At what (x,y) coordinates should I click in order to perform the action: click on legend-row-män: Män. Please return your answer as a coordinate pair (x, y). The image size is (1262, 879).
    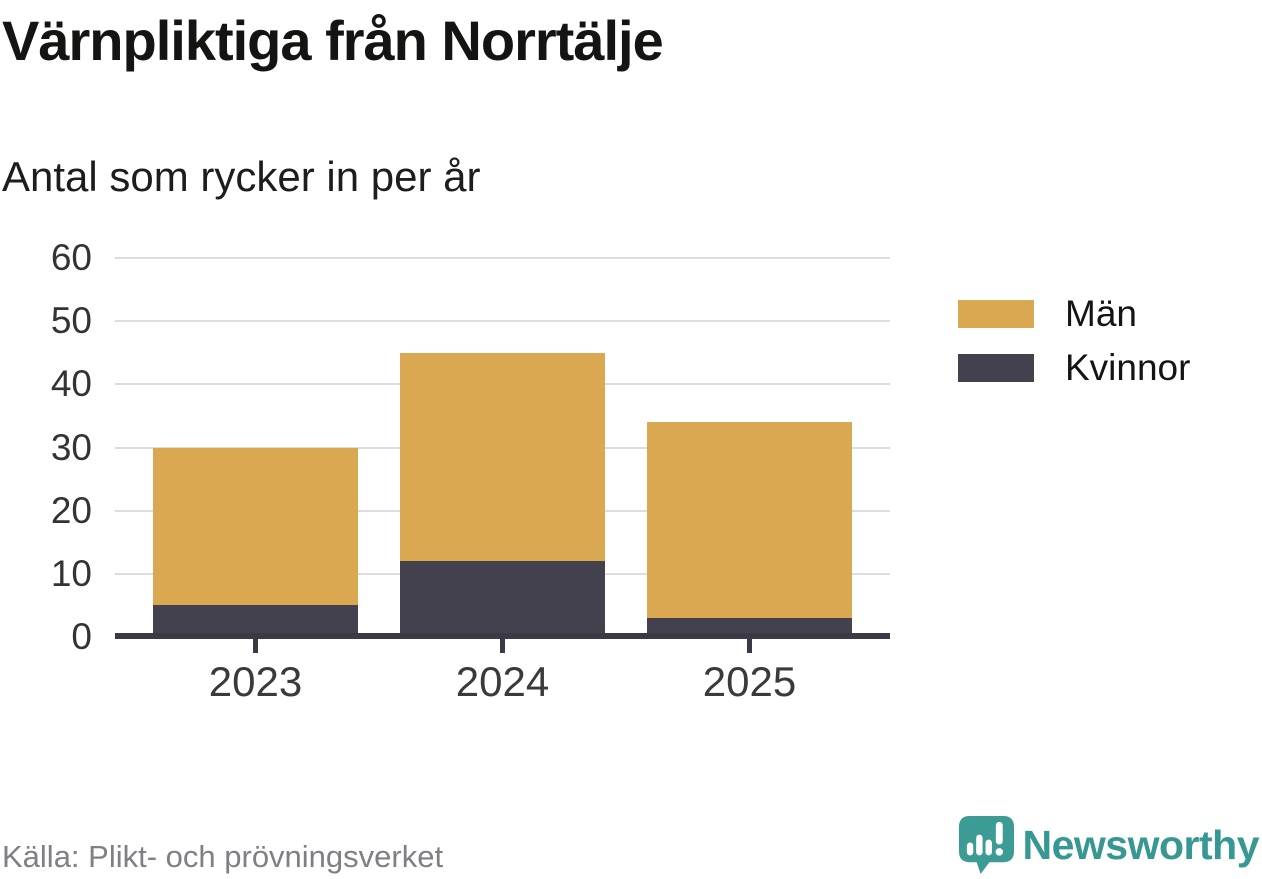
    Looking at the image, I should click on (1074, 313).